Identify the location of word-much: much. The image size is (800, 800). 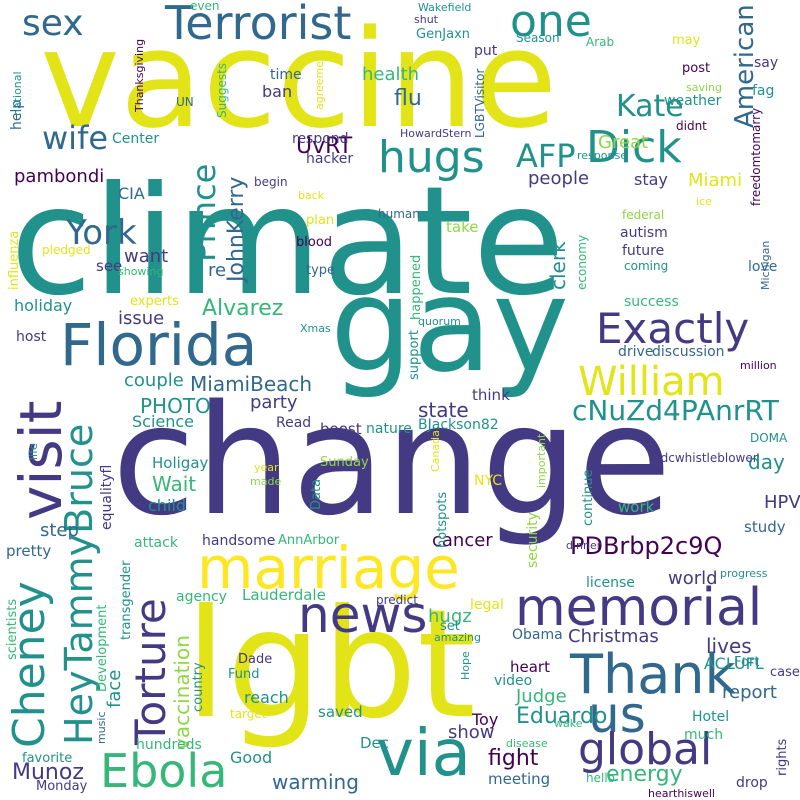
(704, 735).